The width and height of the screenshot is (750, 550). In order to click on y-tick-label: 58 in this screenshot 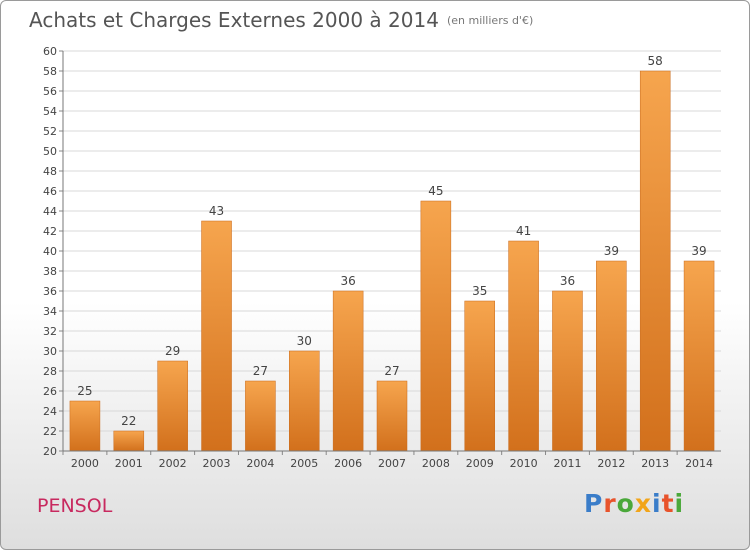, I will do `click(50, 71)`.